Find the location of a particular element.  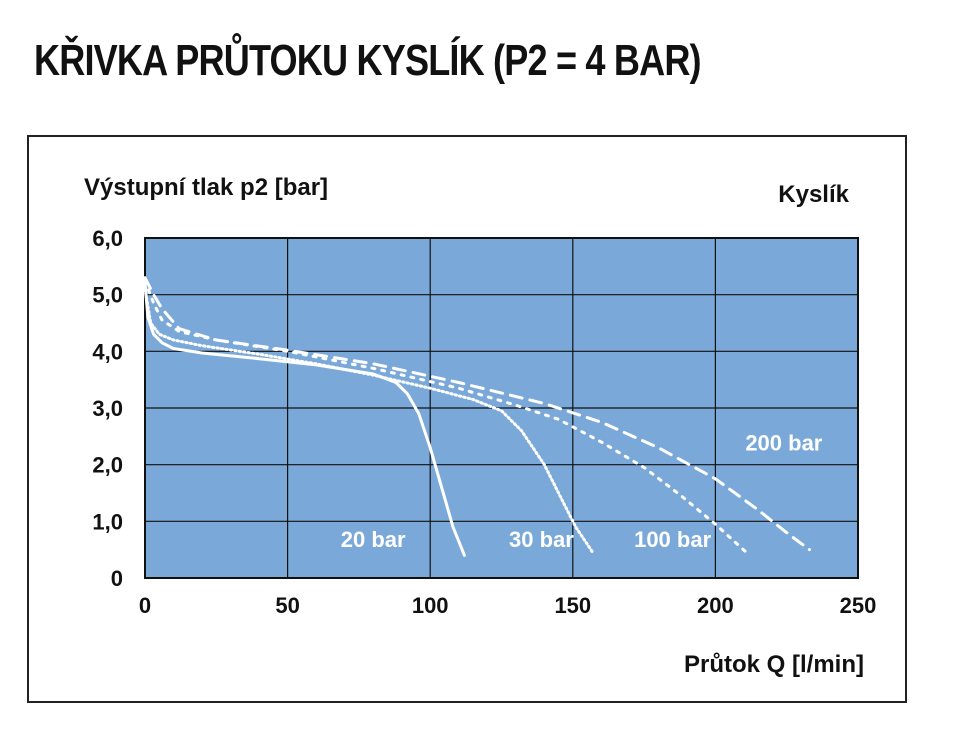

x-tick-label: 200 is located at coordinates (715, 605).